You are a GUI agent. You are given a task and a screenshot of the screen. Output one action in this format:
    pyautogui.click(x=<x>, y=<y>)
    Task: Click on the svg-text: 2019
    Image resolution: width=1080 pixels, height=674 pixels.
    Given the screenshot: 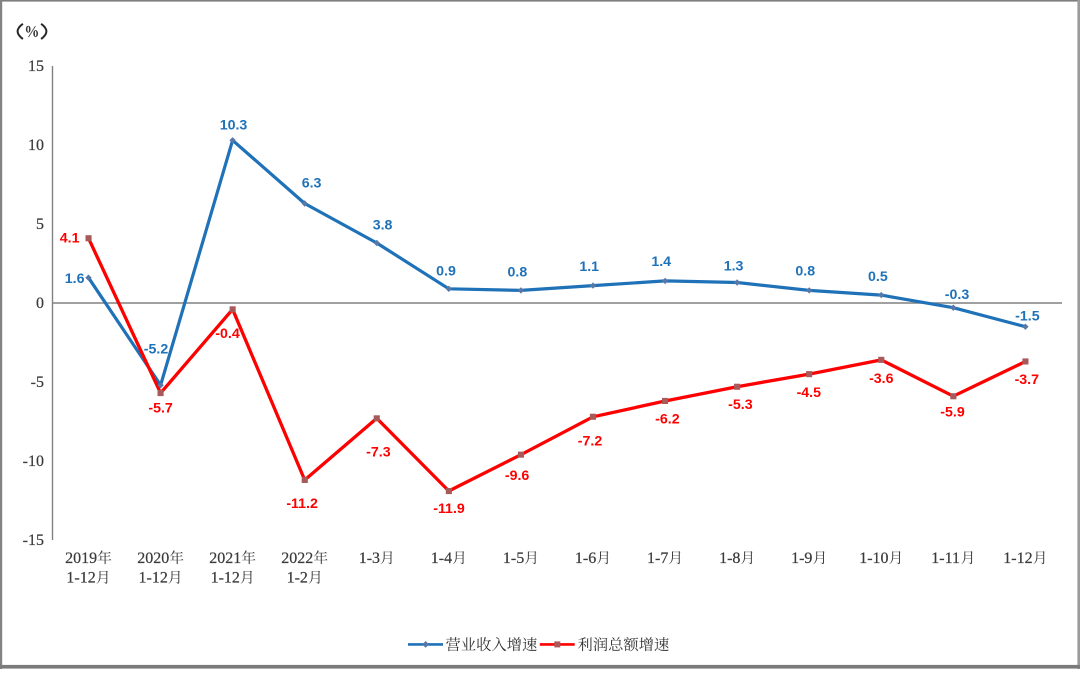 What is the action you would take?
    pyautogui.click(x=81, y=558)
    